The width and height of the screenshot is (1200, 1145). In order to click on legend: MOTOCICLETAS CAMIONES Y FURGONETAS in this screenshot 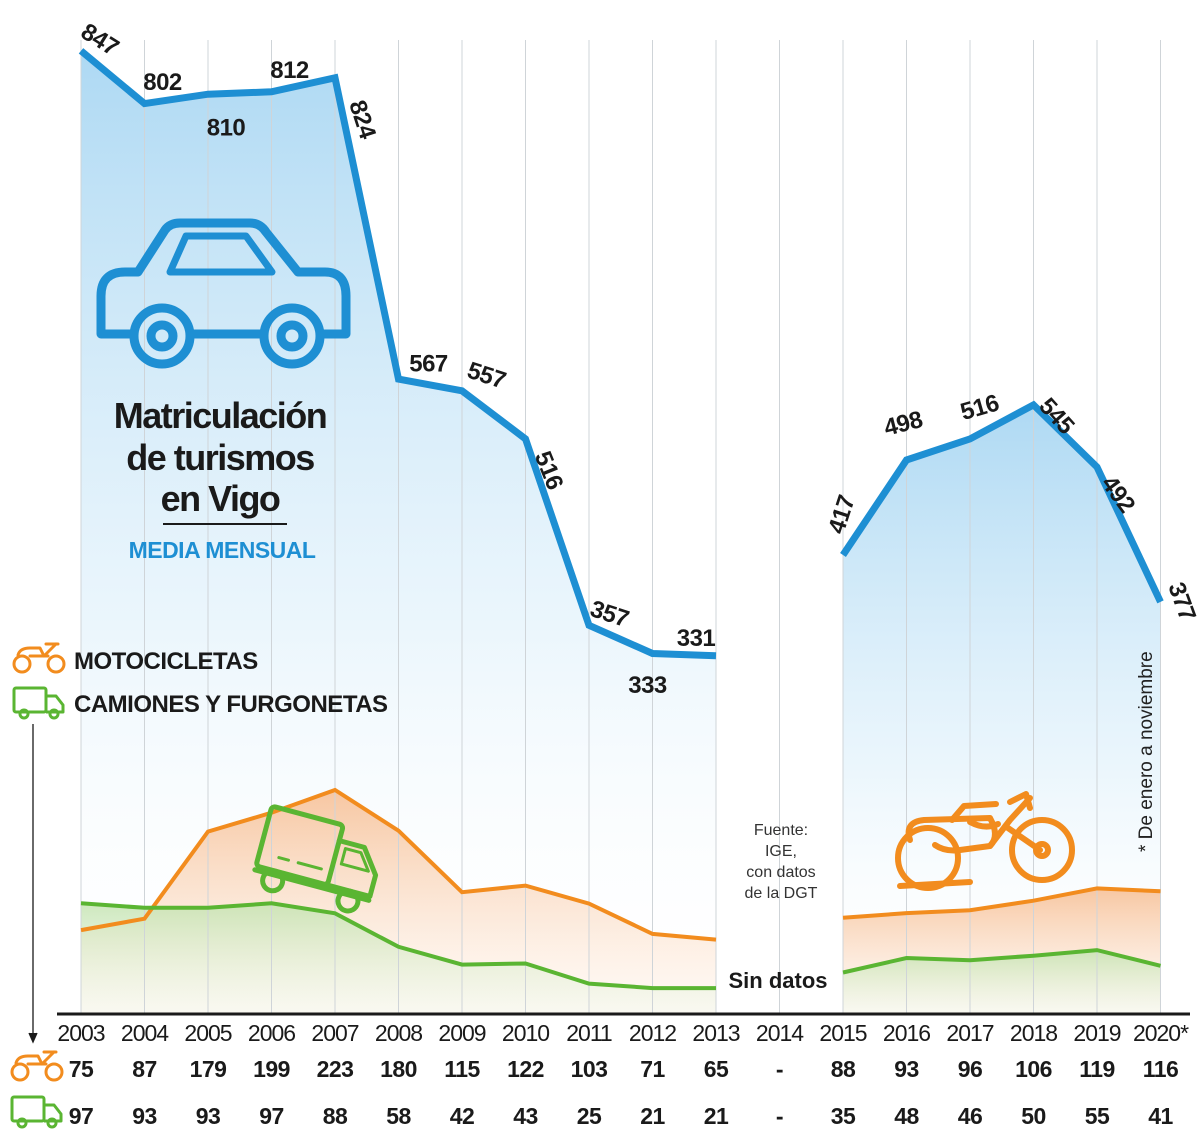, I will do `click(200, 681)`.